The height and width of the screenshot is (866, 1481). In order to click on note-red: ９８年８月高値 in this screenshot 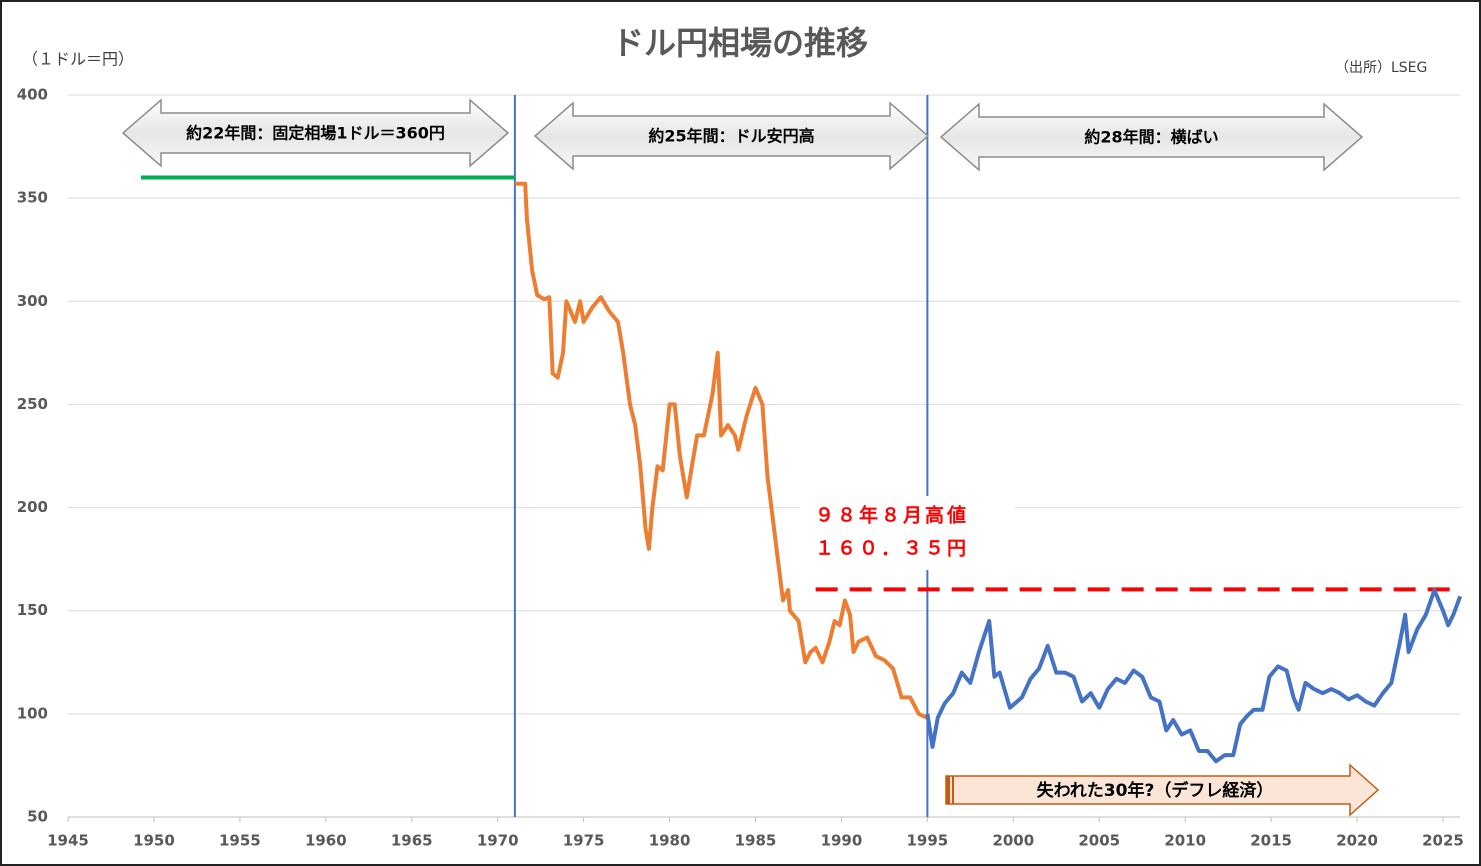, I will do `click(892, 515)`.